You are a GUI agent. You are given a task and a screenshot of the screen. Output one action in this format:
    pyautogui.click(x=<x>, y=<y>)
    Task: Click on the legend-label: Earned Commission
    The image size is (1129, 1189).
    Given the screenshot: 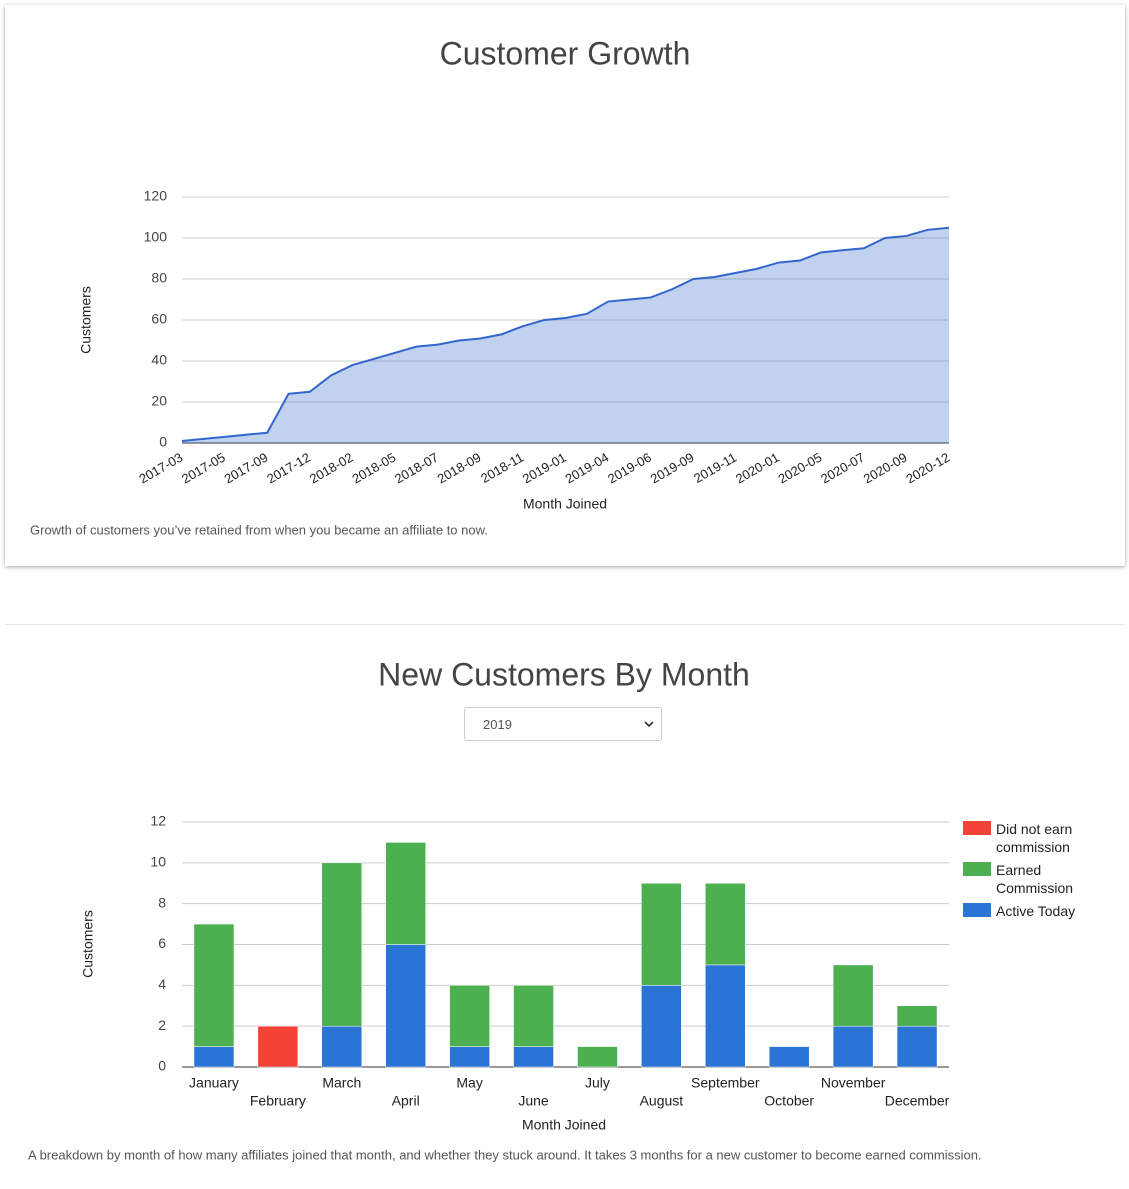 What is the action you would take?
    pyautogui.click(x=1035, y=879)
    